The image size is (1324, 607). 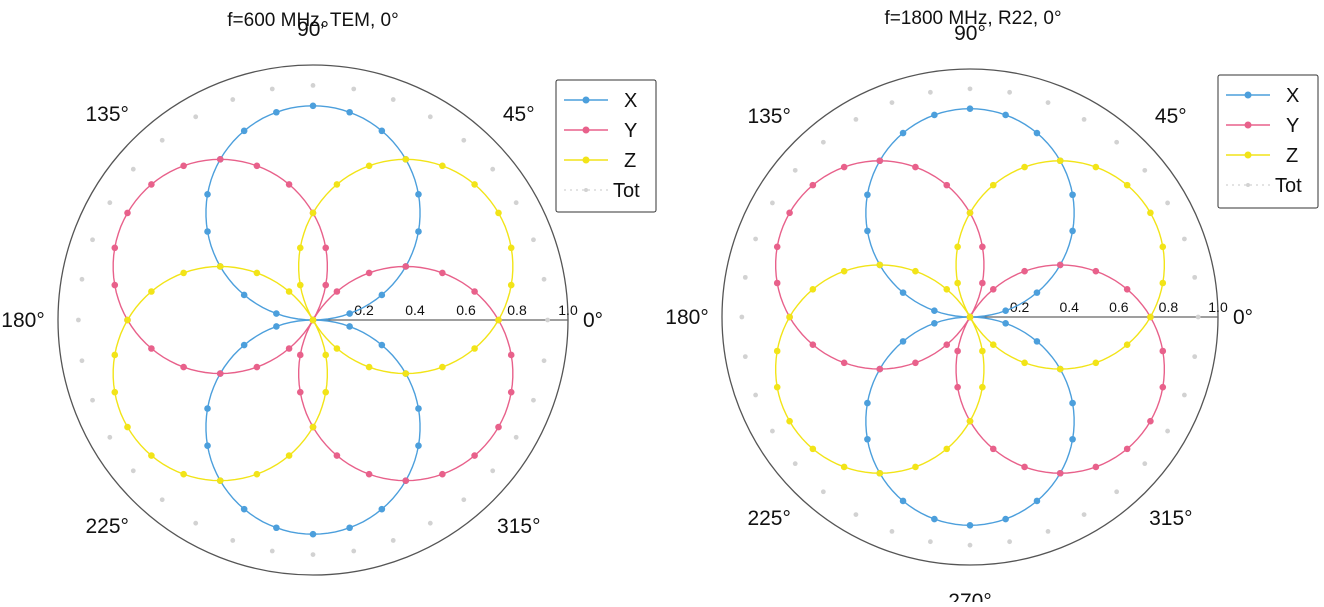 I want to click on legend-marker-y, so click(x=586, y=130).